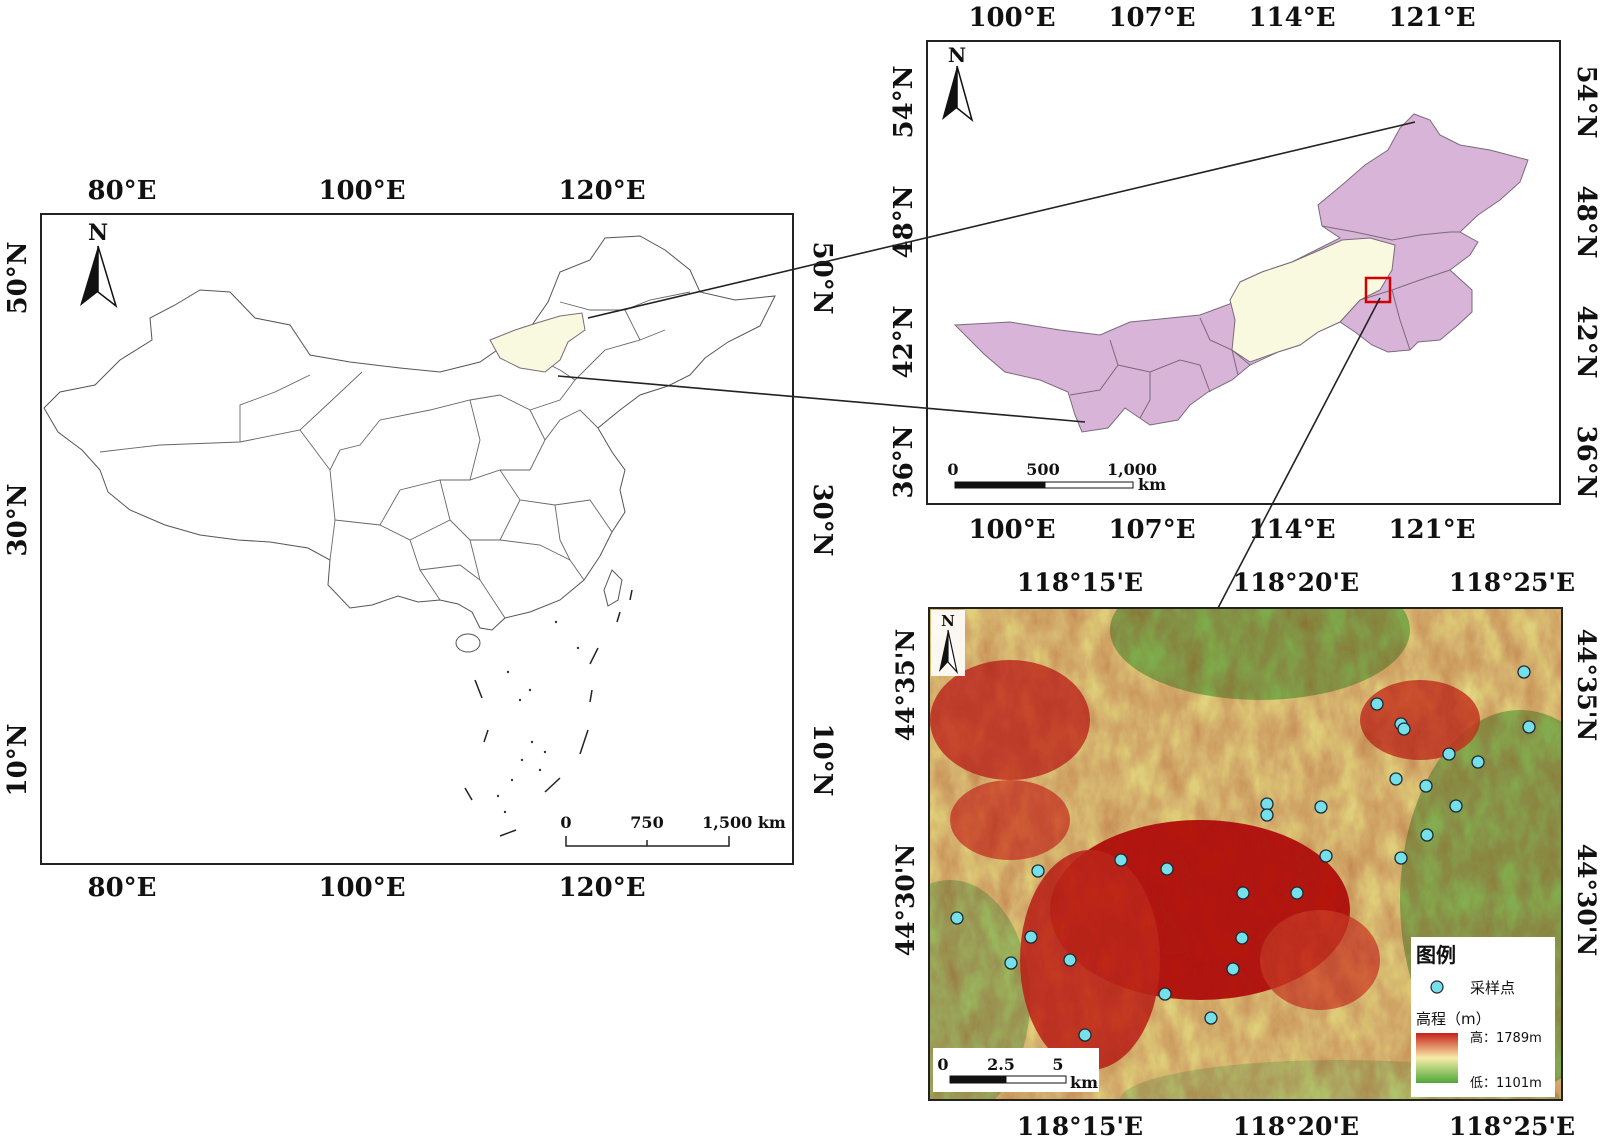 This screenshot has height=1141, width=1600. What do you see at coordinates (1506, 1038) in the screenshot?
I see `legend-high-label: 高：1789m` at bounding box center [1506, 1038].